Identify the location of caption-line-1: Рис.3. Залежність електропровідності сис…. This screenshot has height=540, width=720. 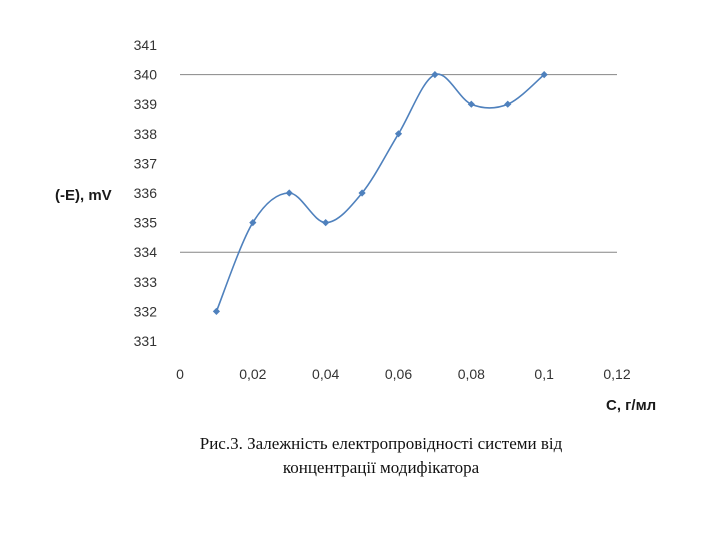
(381, 443).